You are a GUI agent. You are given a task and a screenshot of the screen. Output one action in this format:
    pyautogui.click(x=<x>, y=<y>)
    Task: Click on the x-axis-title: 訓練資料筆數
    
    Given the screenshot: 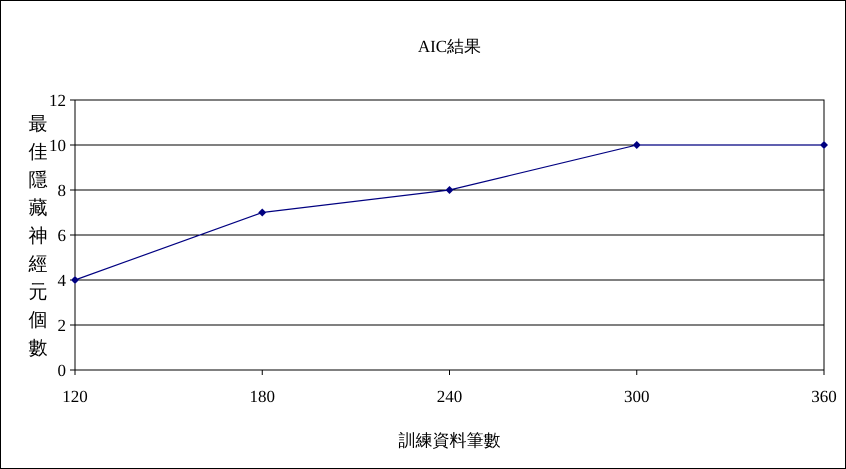 What is the action you would take?
    pyautogui.click(x=449, y=440)
    